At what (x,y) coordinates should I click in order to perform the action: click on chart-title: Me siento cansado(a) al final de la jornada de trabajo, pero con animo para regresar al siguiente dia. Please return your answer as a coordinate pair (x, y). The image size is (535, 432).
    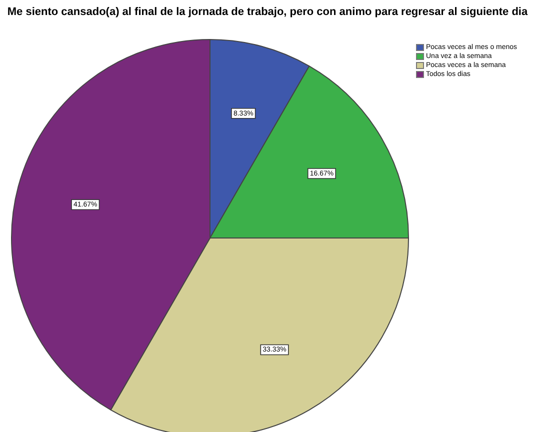
    Looking at the image, I should click on (267, 12).